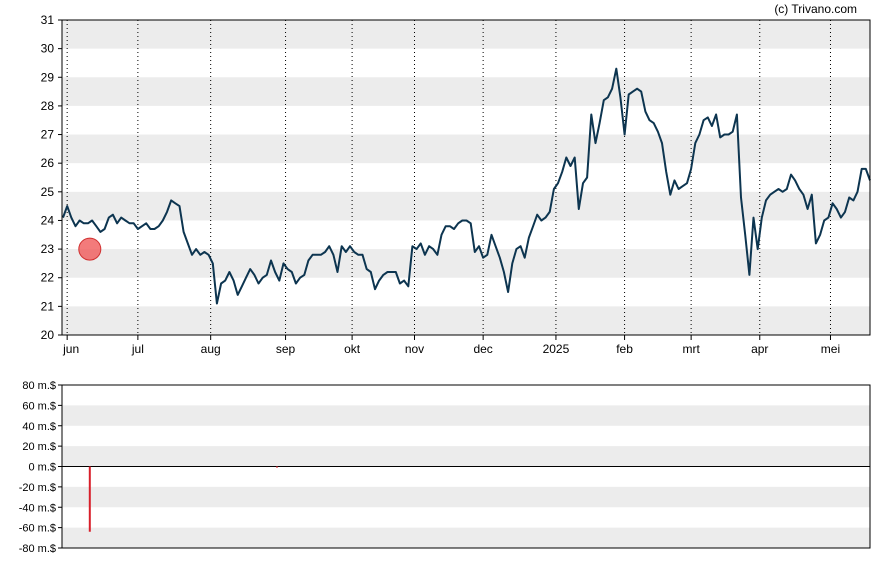 The width and height of the screenshot is (888, 565). I want to click on y-tick-label: -80 m.$, so click(37, 549).